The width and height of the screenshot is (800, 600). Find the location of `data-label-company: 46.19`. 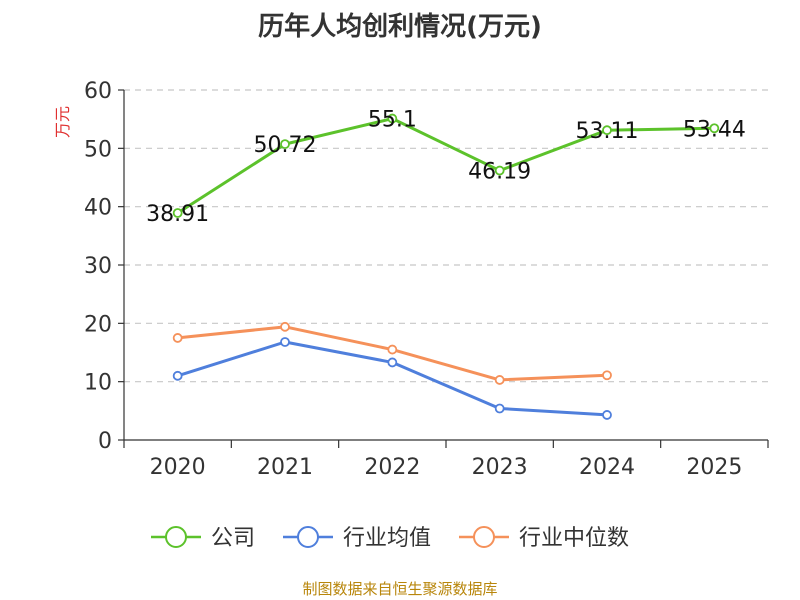

data-label-company: 46.19 is located at coordinates (499, 172).